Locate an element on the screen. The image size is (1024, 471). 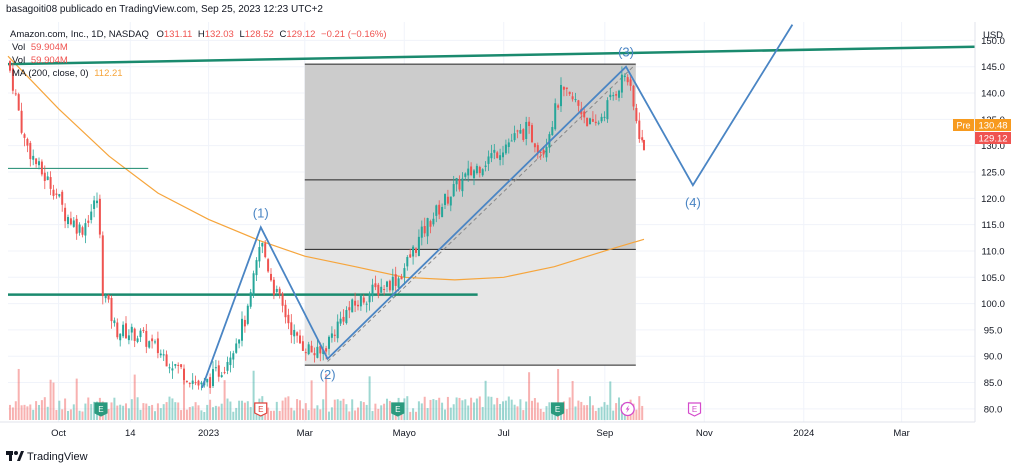
ma-legend: MA (200, close, 0) 112.21 is located at coordinates (67, 73).